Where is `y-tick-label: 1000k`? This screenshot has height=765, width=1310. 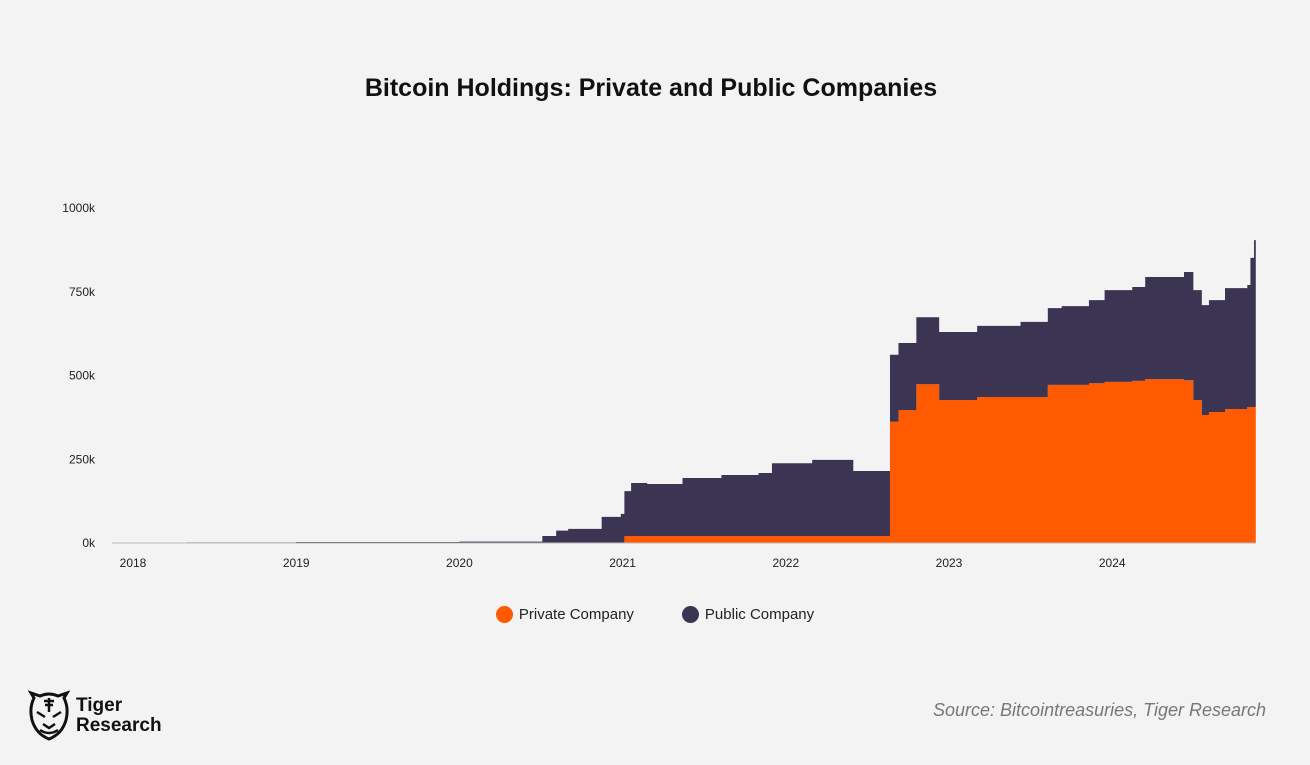
y-tick-label: 1000k is located at coordinates (79, 208).